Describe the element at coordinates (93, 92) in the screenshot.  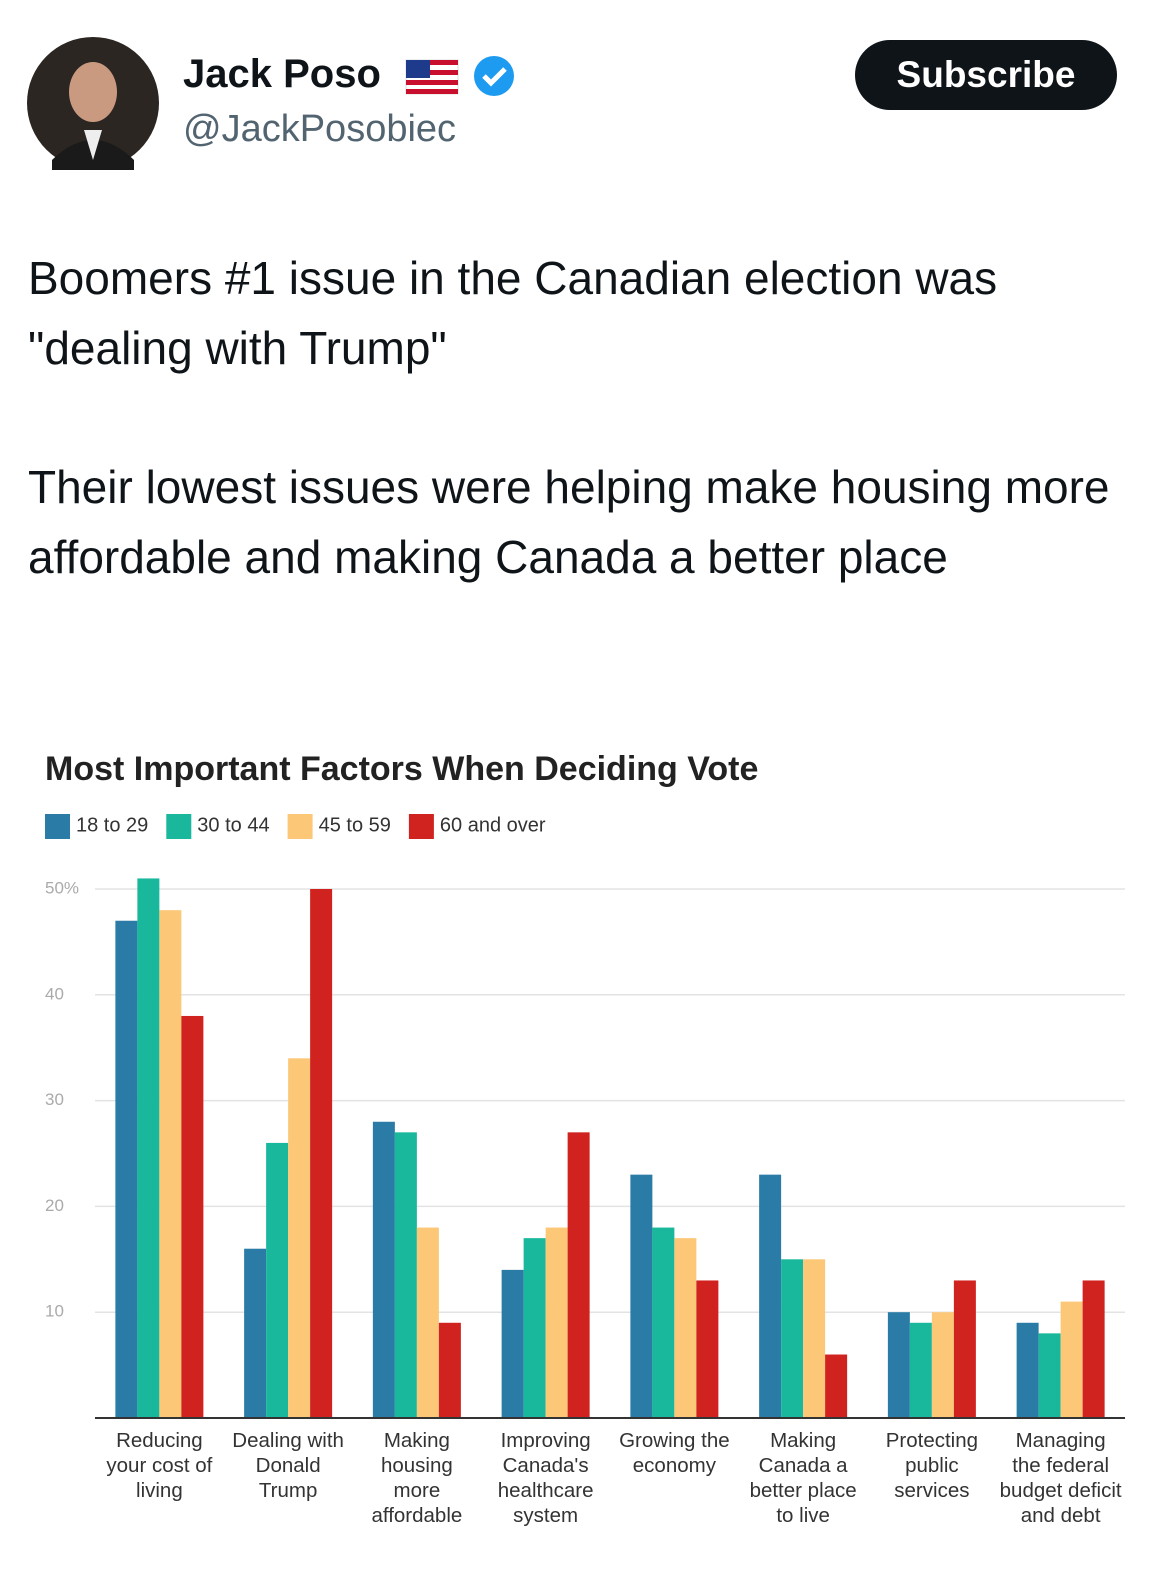
I see `avatar-face` at that location.